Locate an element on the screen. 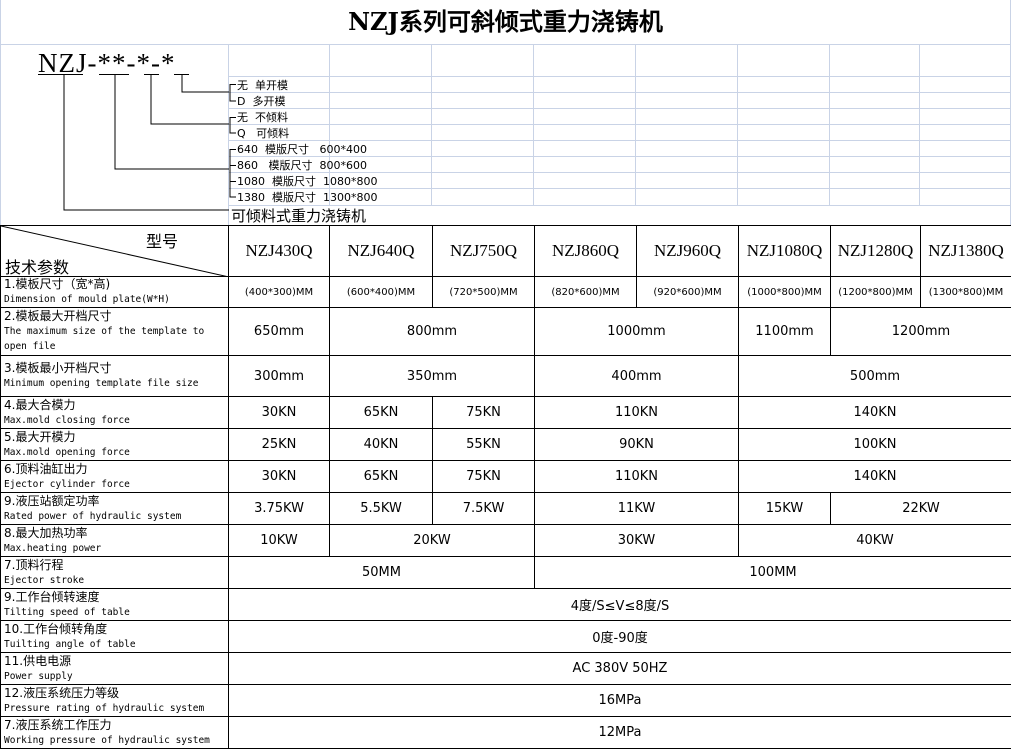  model-header-nzj960q: NZJ960Q is located at coordinates (688, 251).